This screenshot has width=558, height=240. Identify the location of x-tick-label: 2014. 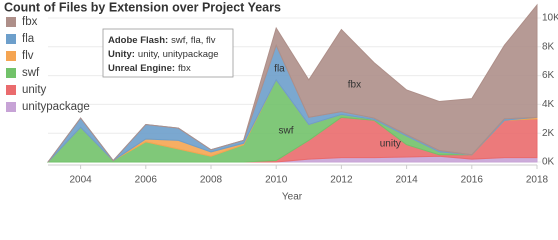
(406, 180).